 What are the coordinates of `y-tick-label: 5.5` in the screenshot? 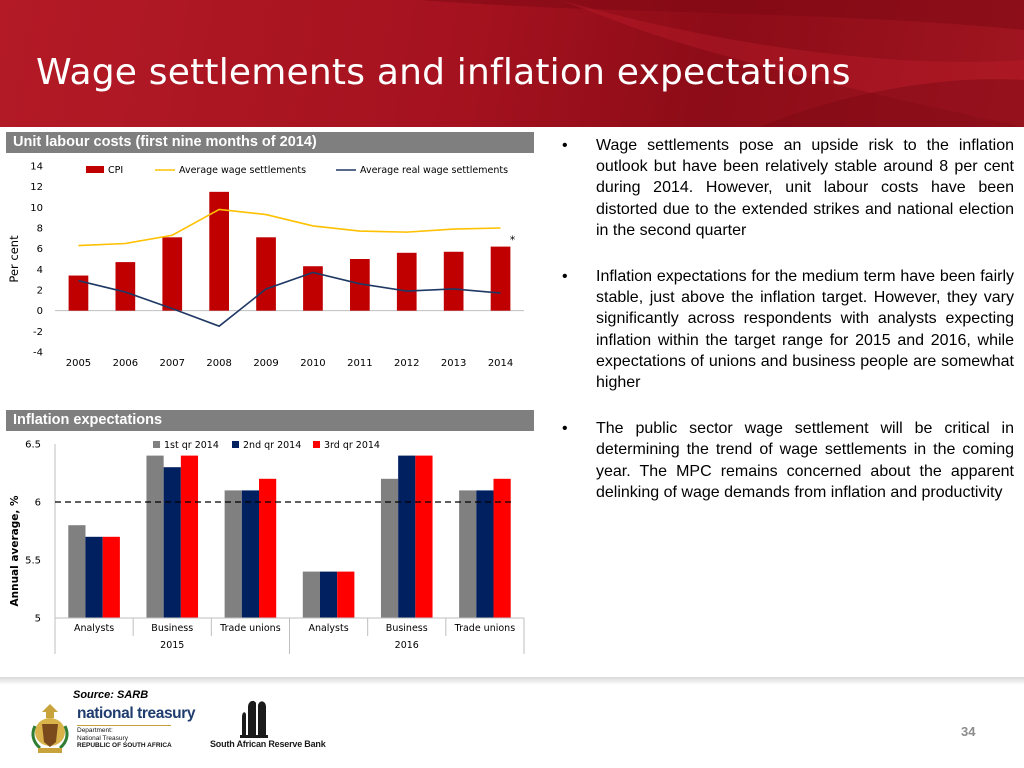 It's located at (33, 561).